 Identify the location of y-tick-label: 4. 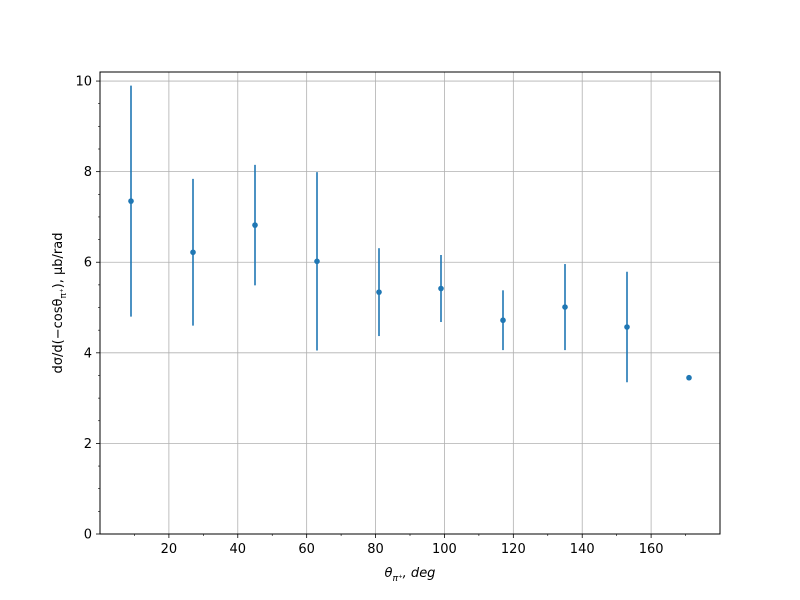
(88, 353).